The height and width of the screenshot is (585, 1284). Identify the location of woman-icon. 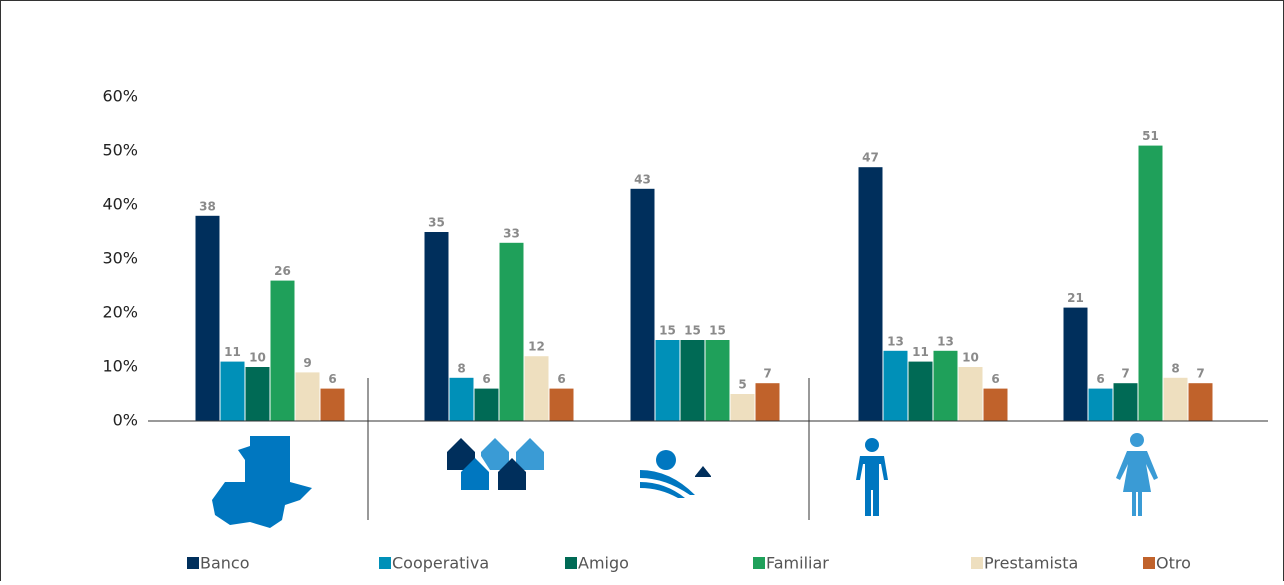
(1137, 474).